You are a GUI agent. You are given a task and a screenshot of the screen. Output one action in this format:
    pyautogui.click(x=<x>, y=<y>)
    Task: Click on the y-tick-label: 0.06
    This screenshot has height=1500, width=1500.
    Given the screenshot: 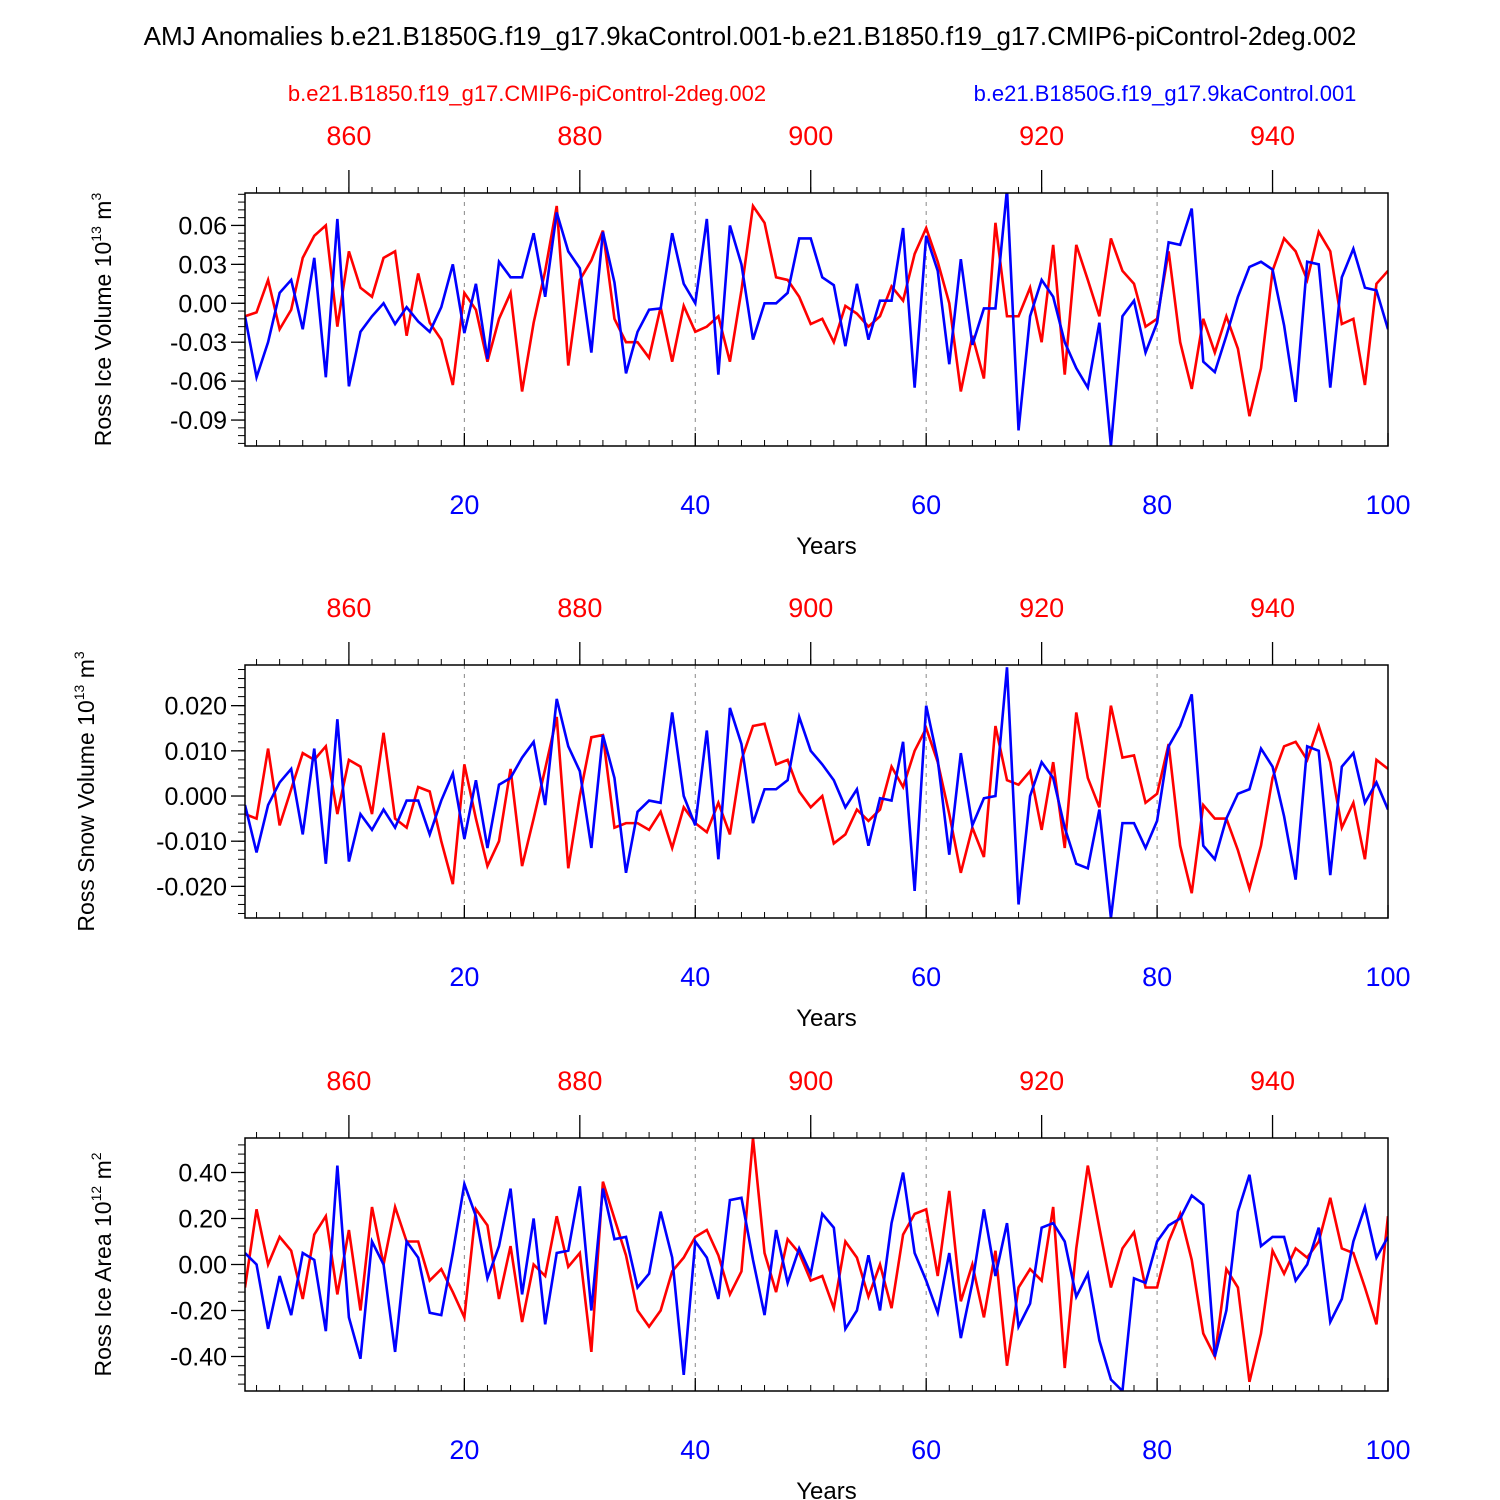 What is the action you would take?
    pyautogui.click(x=202, y=226)
    